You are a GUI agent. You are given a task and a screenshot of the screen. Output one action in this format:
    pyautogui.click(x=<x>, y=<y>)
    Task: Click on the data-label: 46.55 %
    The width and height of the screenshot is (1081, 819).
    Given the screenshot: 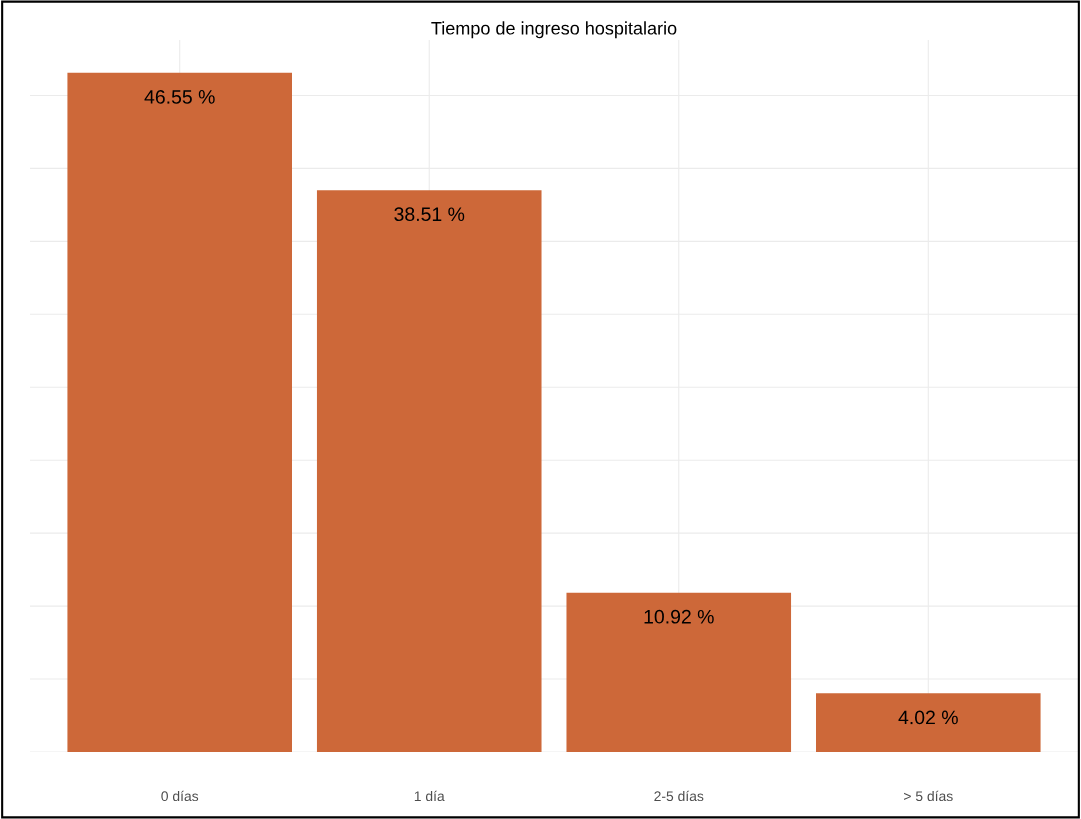 What is the action you would take?
    pyautogui.click(x=179, y=97)
    